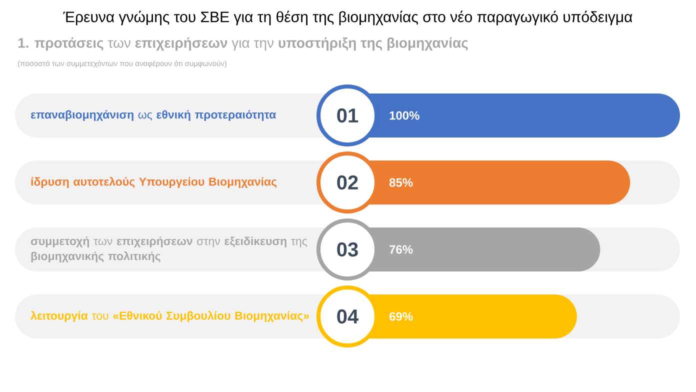  I want to click on annotation: 04, so click(348, 316).